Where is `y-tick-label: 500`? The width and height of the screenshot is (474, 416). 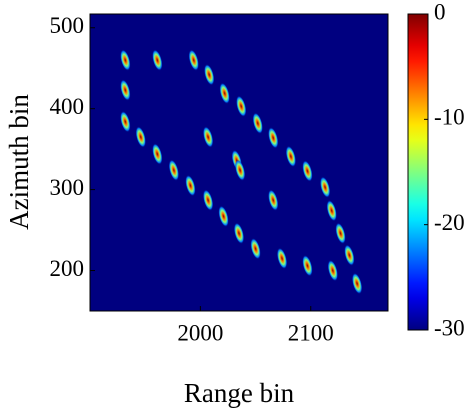 y-tick-label: 500 is located at coordinates (67, 25).